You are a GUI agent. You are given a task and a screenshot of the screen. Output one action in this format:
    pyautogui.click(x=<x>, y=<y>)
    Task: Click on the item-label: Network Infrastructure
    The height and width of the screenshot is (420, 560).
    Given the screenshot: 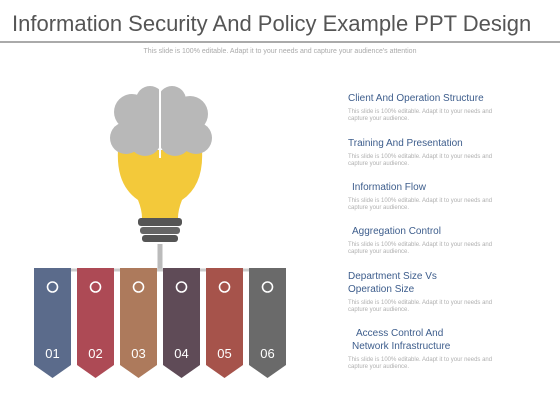 What is the action you would take?
    pyautogui.click(x=401, y=346)
    